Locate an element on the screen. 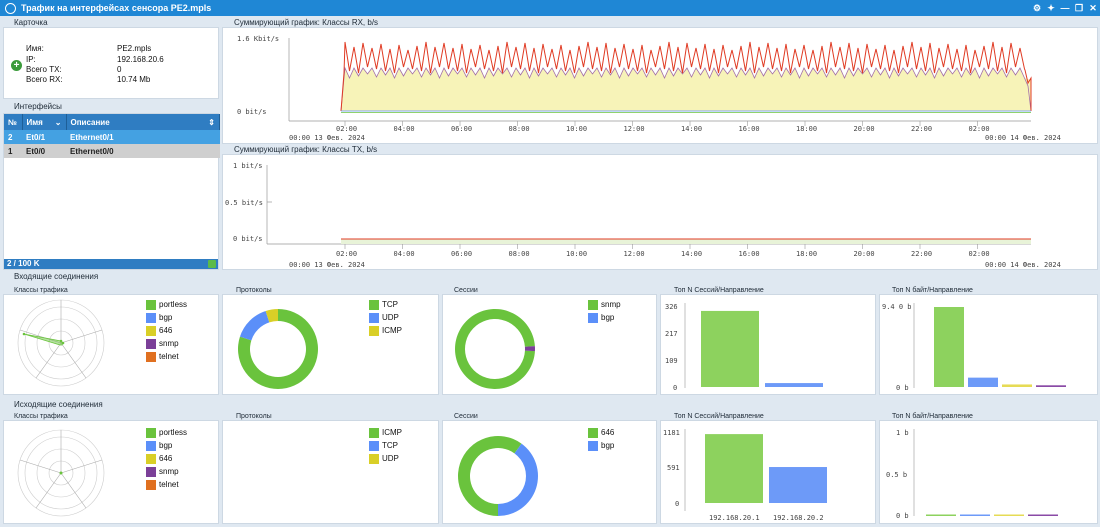 Image resolution: width=1100 pixels, height=527 pixels. restore-icon: ❐ is located at coordinates (1079, 7).